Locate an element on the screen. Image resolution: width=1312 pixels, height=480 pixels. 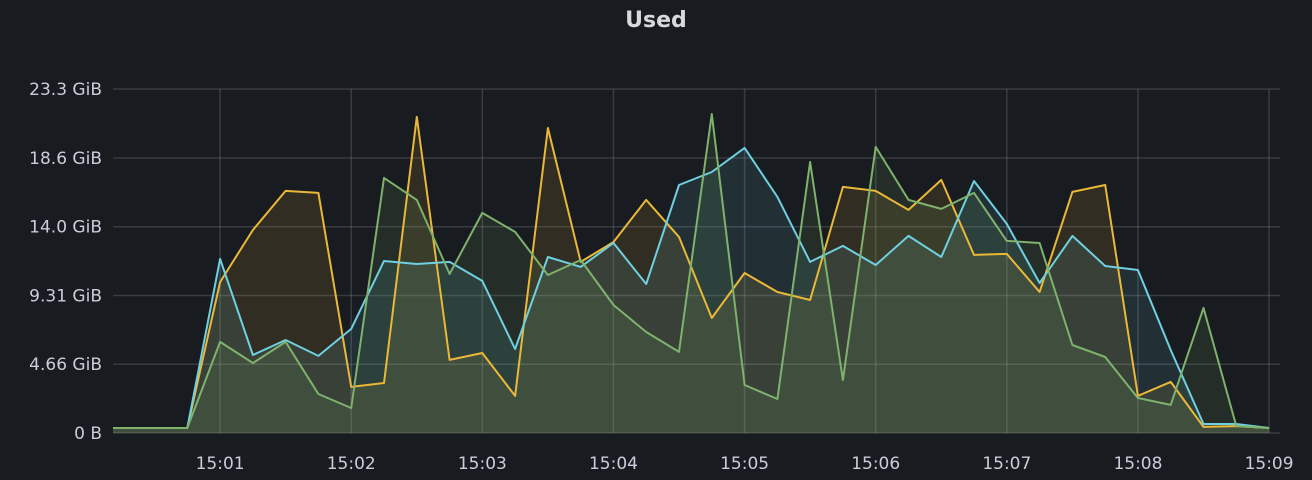
x-tick-label: 15:09 is located at coordinates (1269, 464).